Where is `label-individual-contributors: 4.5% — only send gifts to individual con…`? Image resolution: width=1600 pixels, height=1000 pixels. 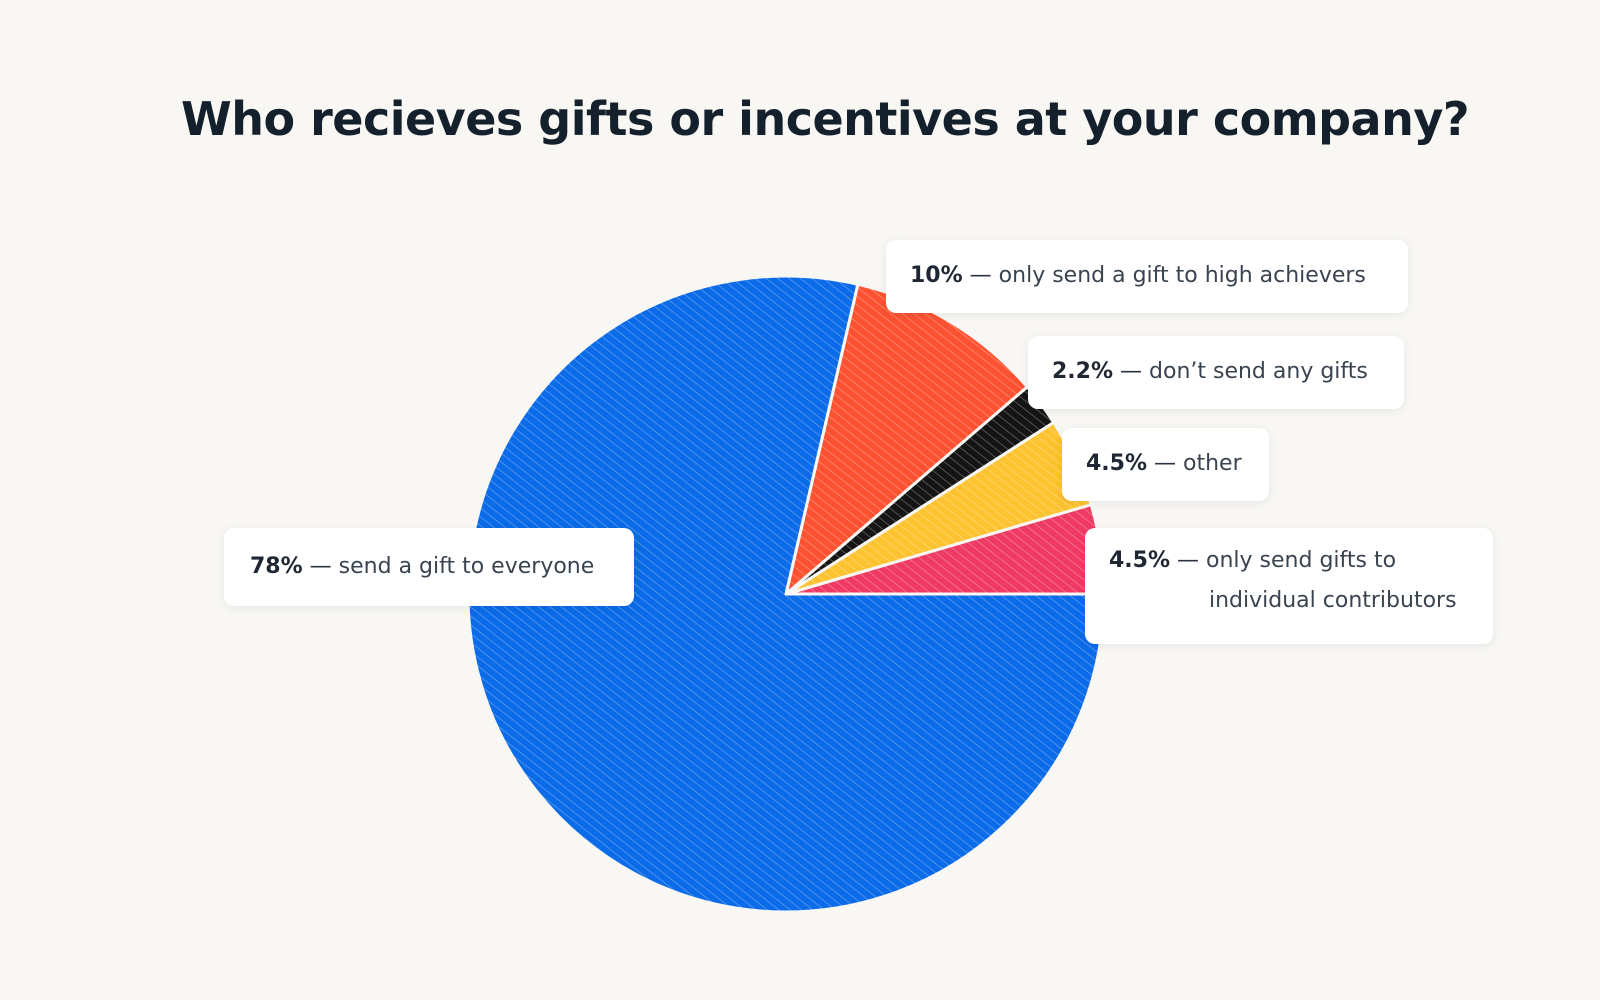 label-individual-contributors: 4.5% — only send gifts to individual con… is located at coordinates (1289, 586).